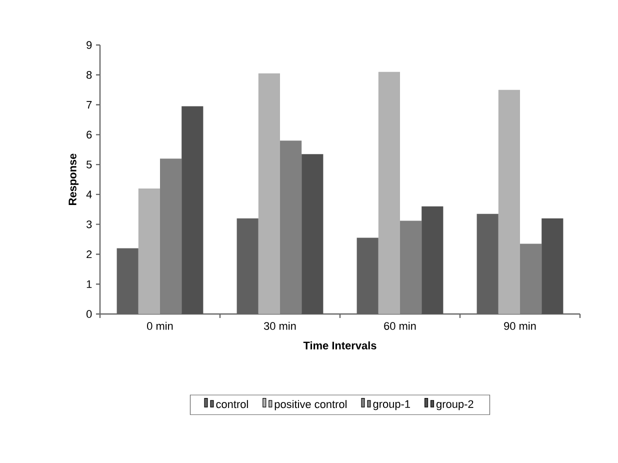 The image size is (618, 463). I want to click on x-tick-label: 0 min, so click(160, 326).